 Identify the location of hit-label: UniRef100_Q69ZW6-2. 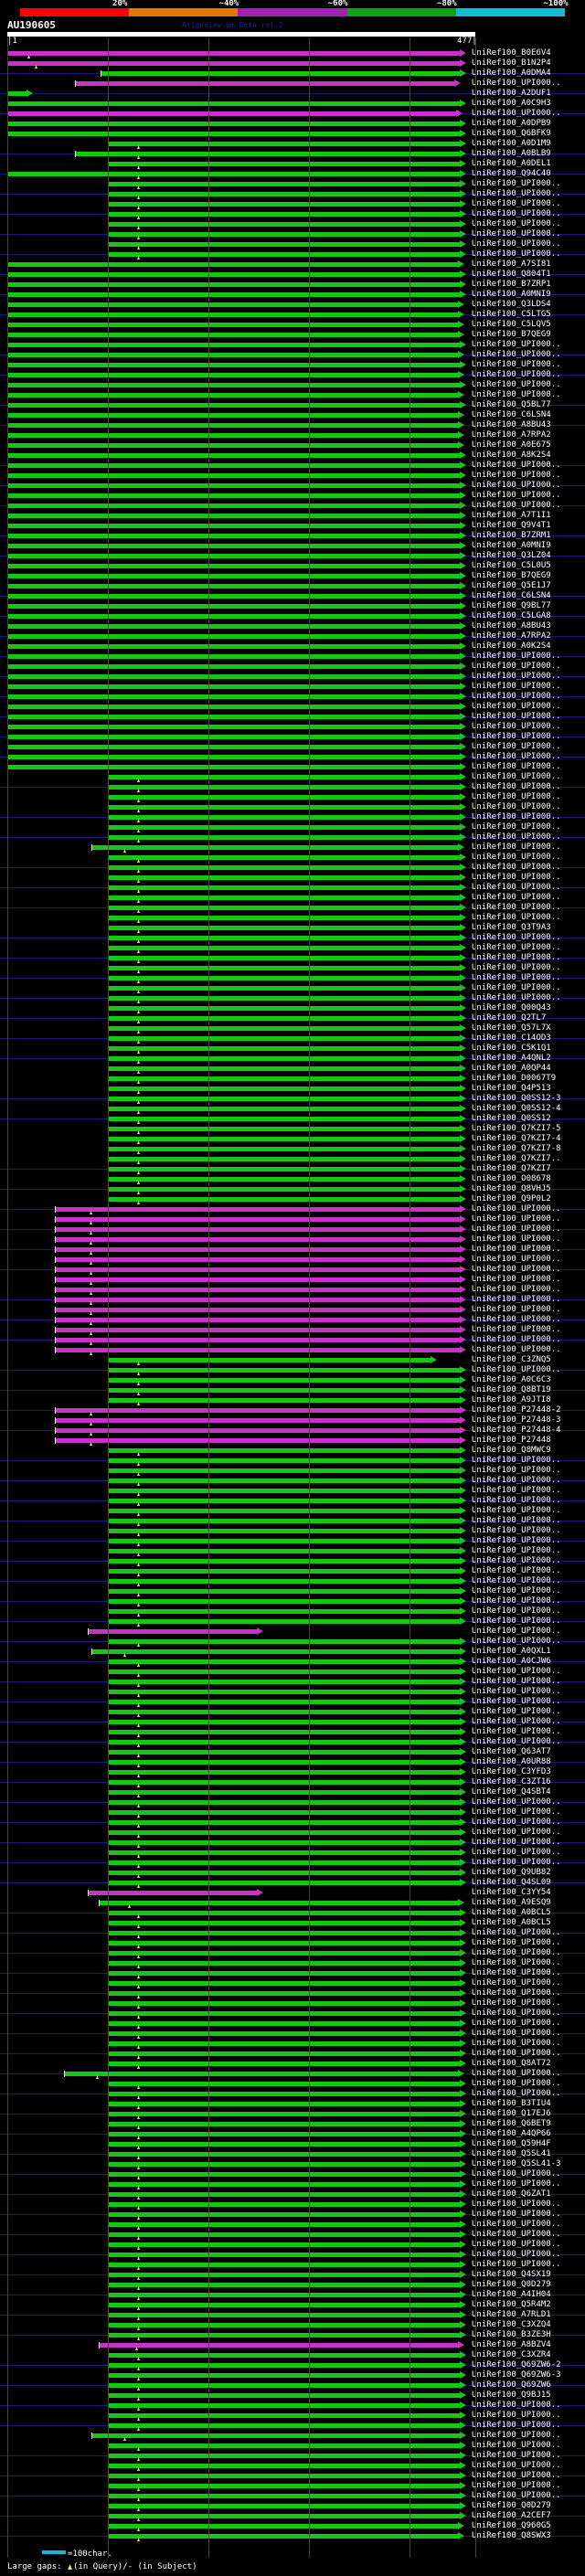
(516, 2364).